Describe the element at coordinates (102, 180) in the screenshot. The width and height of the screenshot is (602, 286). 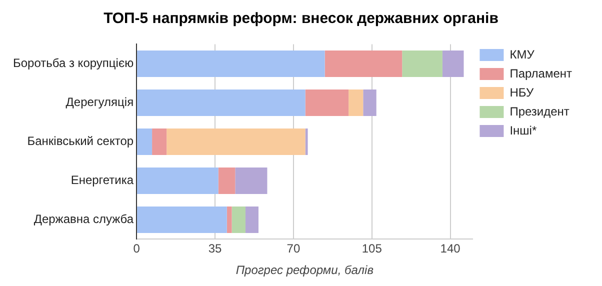
I see `y-tick-label: Енергетика` at that location.